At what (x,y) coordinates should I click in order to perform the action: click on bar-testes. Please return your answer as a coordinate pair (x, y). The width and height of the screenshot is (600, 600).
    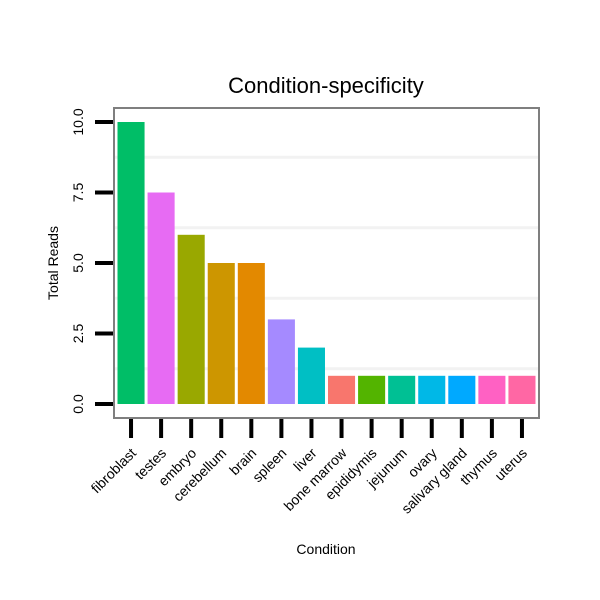
    Looking at the image, I should click on (161, 298).